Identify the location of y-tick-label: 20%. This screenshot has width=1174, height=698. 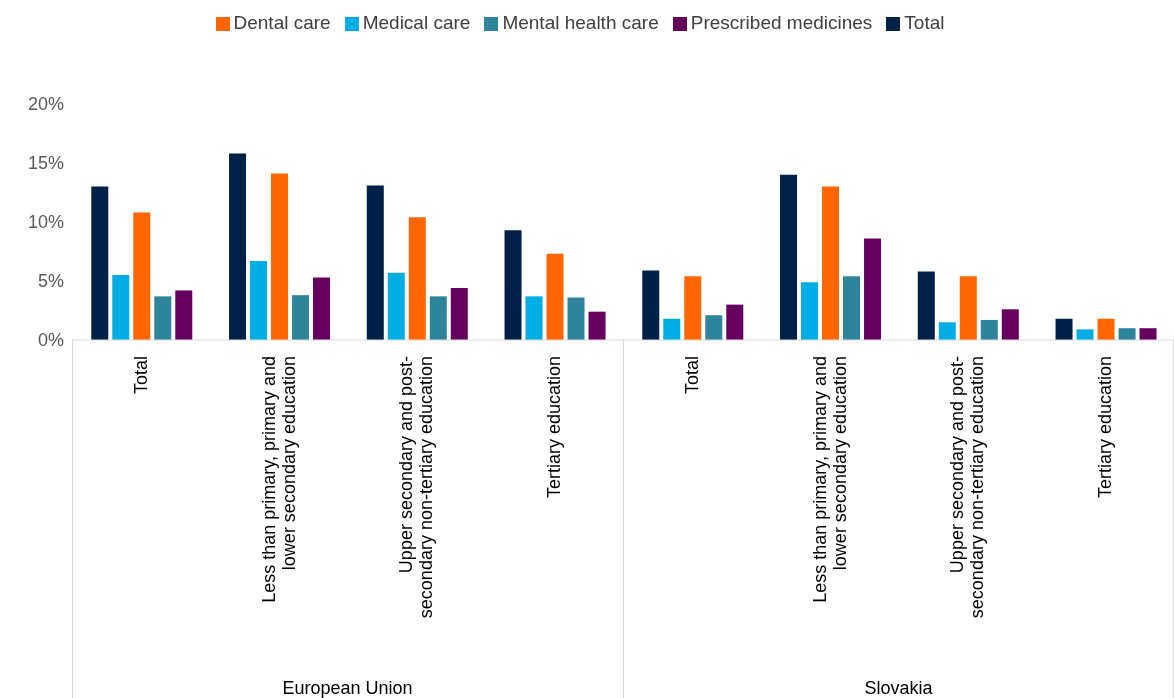
(45, 104).